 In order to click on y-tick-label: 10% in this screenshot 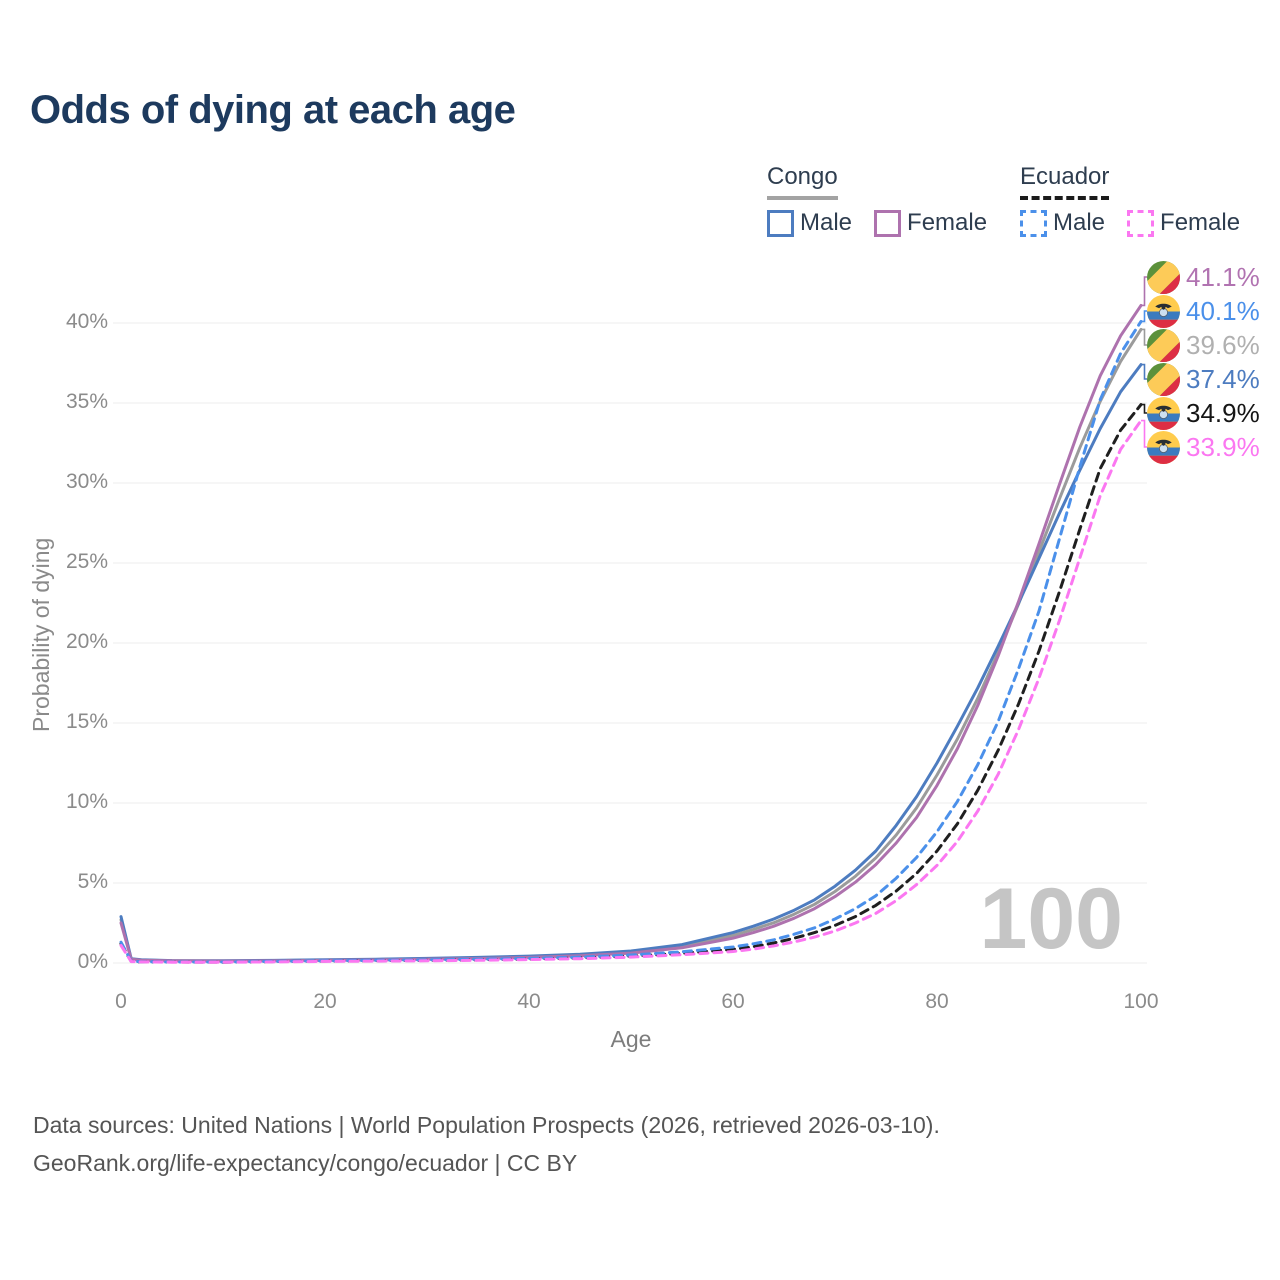, I will do `click(86, 801)`.